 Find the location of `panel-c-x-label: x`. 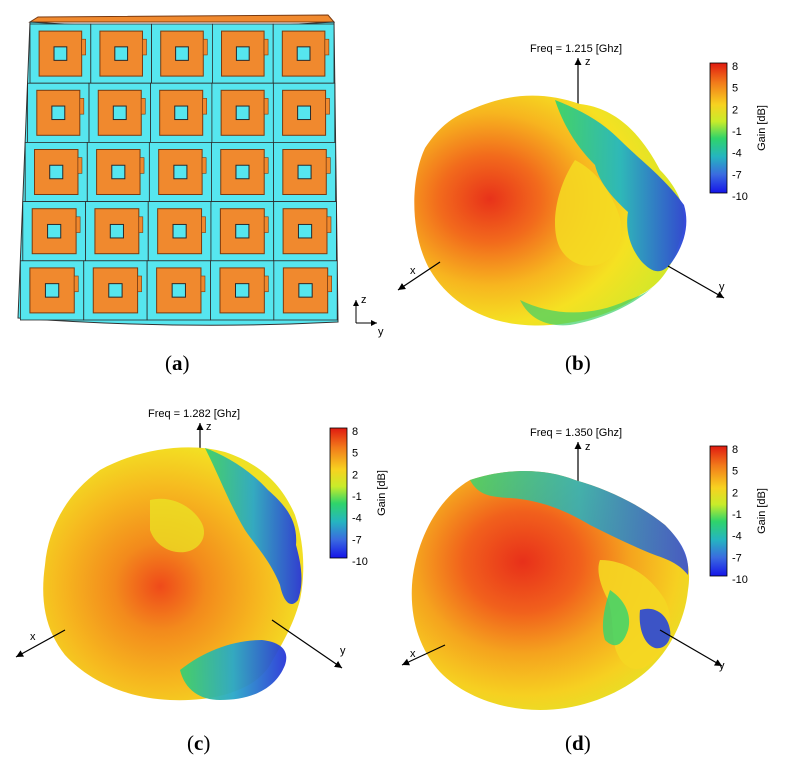

panel-c-x-label: x is located at coordinates (33, 637).